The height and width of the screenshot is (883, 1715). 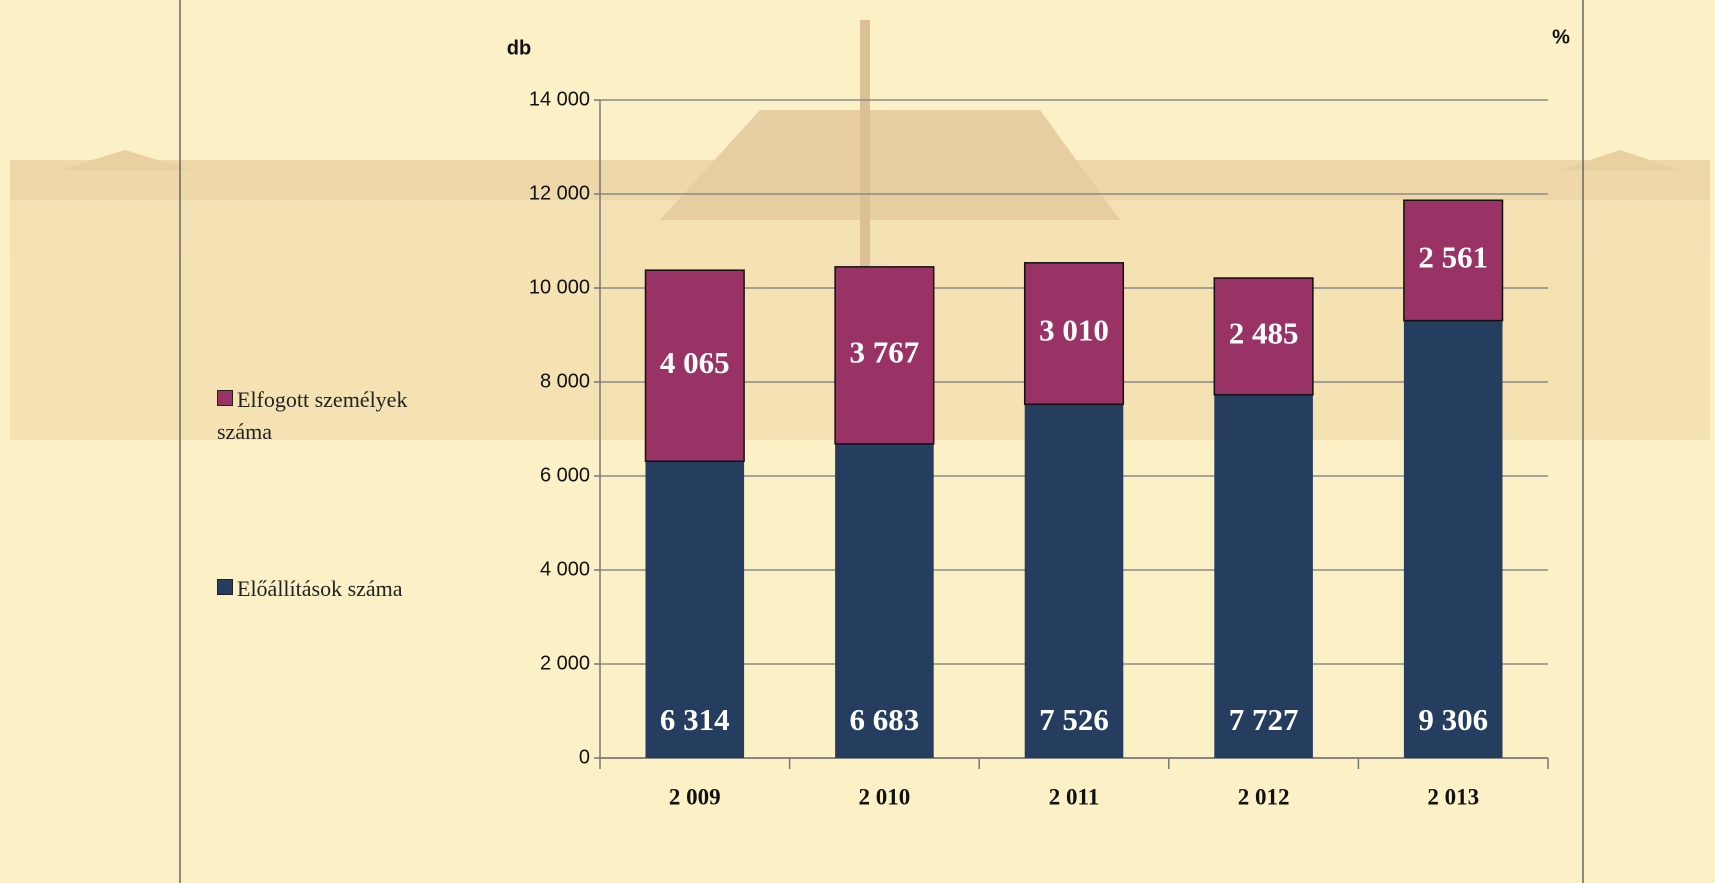 I want to click on data-label: 2 561, so click(x=1453, y=257).